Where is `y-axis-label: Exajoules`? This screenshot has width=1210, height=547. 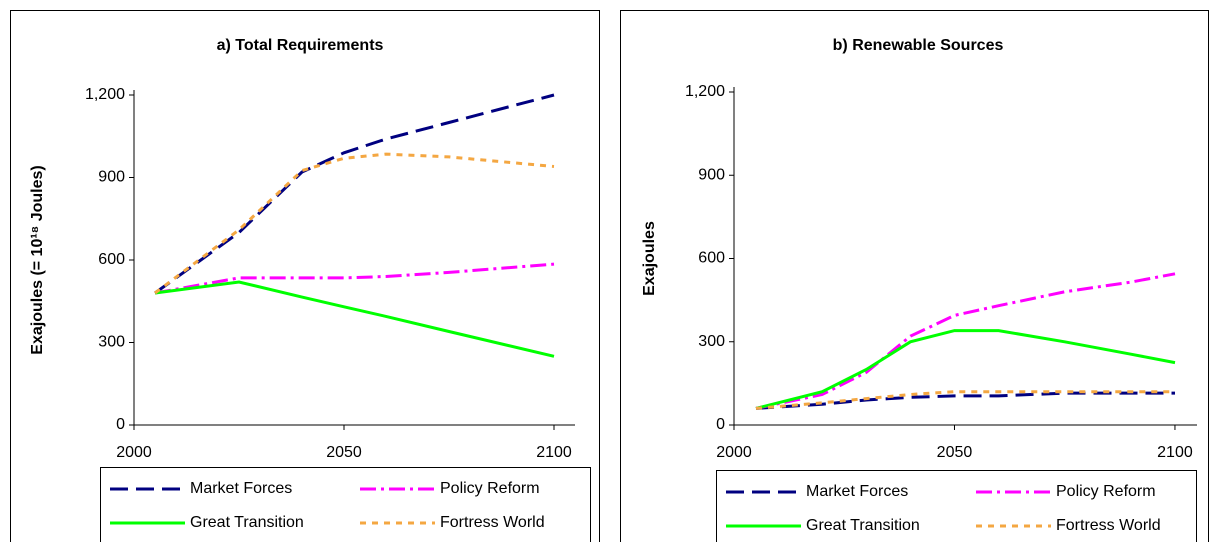
y-axis-label: Exajoules is located at coordinates (649, 258).